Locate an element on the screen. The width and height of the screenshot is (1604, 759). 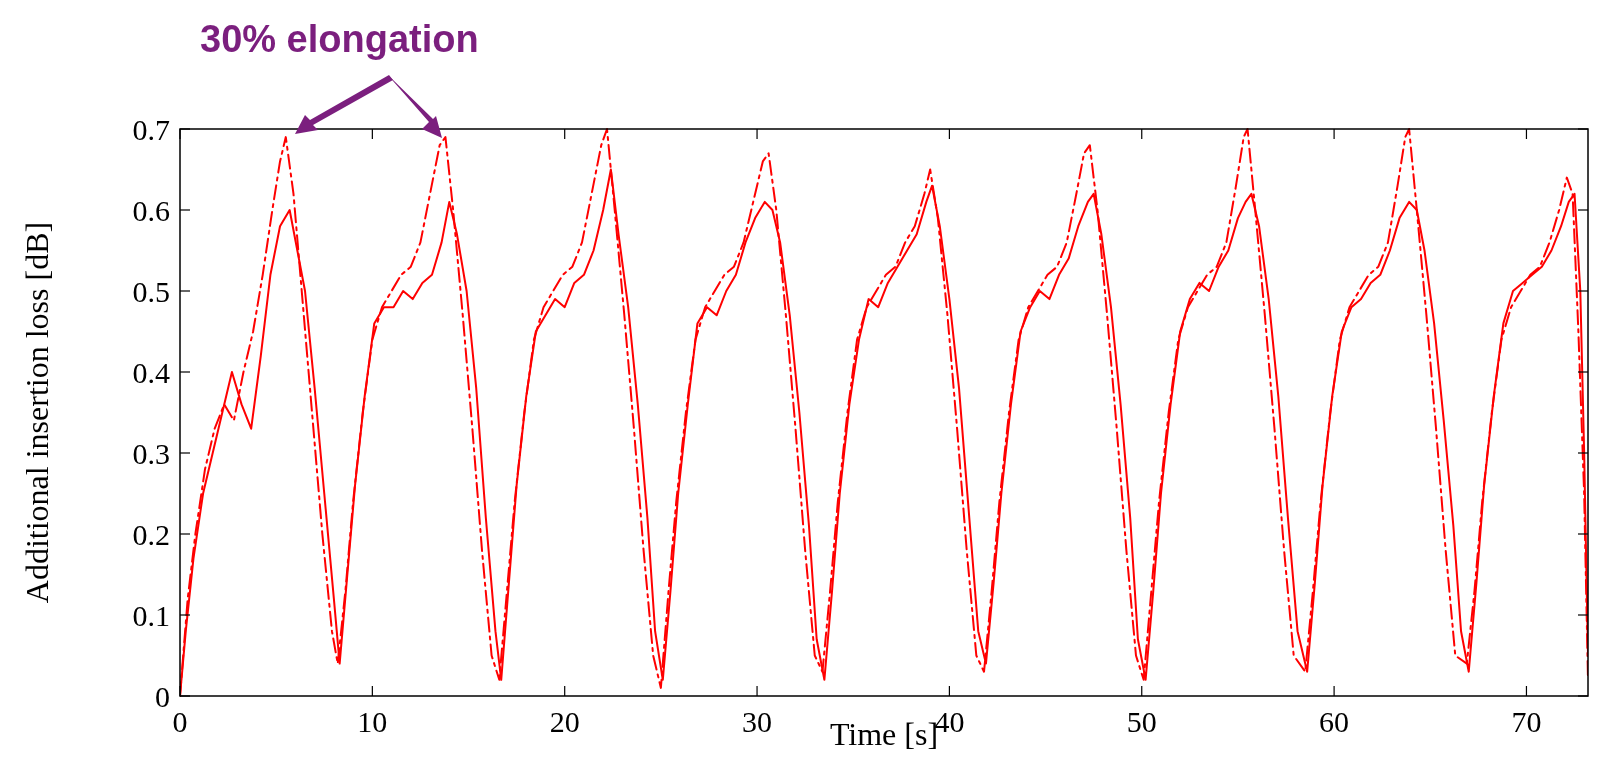
x-tick-label: 60 is located at coordinates (1334, 721).